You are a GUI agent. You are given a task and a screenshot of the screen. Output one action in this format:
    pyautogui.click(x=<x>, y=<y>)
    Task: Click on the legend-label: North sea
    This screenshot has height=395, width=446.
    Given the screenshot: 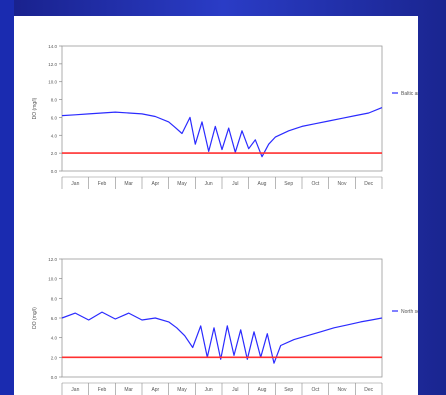 What is the action you would take?
    pyautogui.click(x=409, y=312)
    